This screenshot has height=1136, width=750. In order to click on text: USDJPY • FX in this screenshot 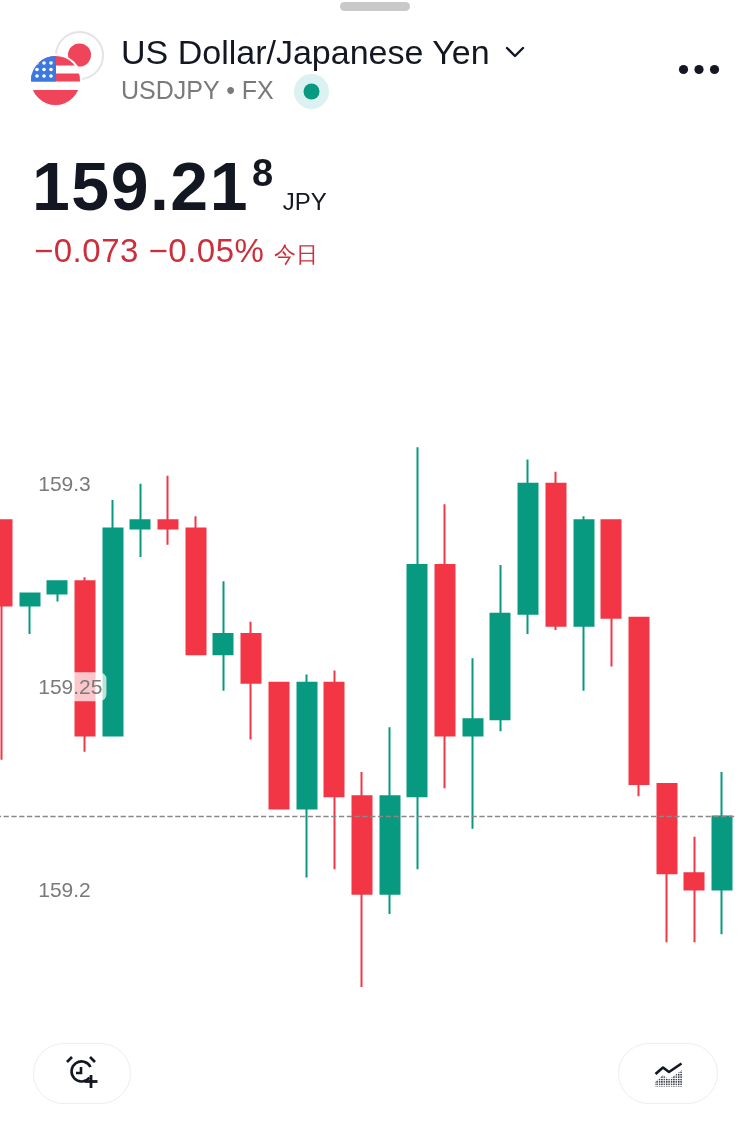, I will do `click(197, 89)`.